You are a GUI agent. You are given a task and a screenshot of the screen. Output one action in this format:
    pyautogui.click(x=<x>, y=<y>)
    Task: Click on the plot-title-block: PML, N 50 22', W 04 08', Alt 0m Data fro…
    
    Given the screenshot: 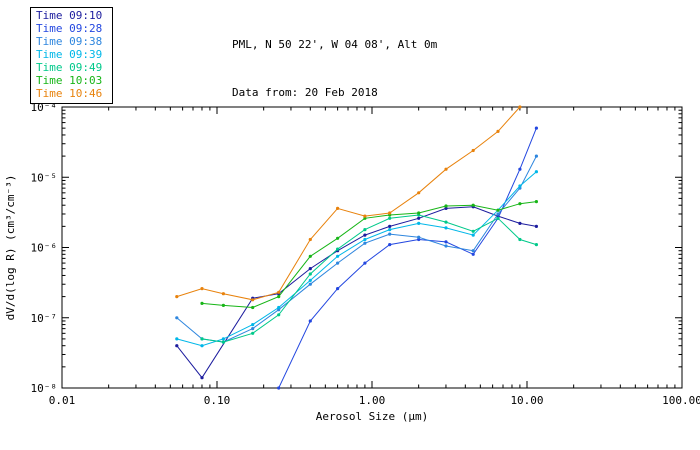 What is the action you would take?
    pyautogui.click(x=334, y=69)
    